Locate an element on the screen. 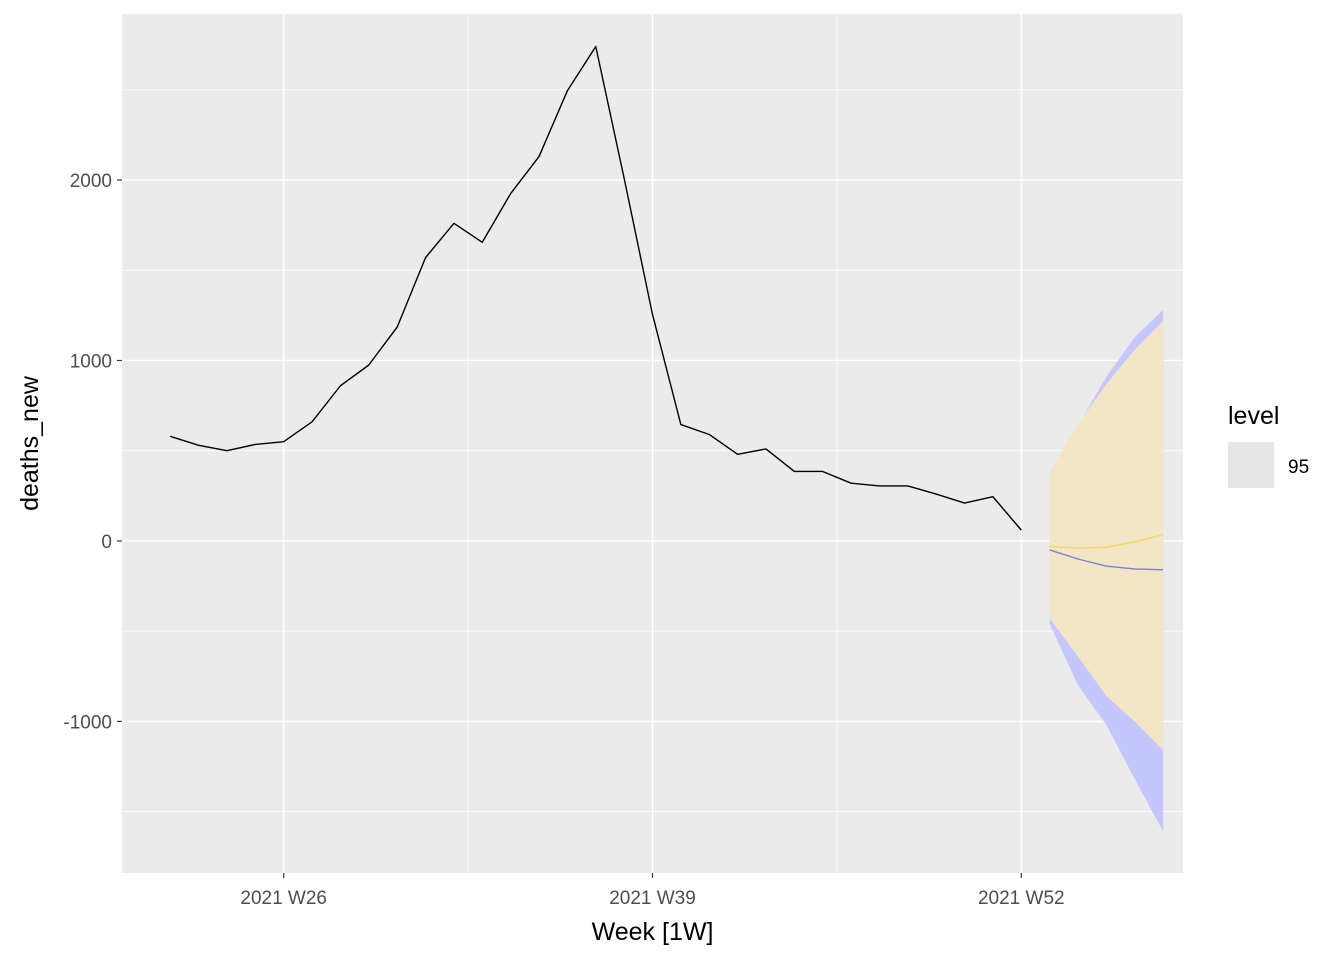 The image size is (1344, 960). y-tick-label: 2000 is located at coordinates (91, 181).